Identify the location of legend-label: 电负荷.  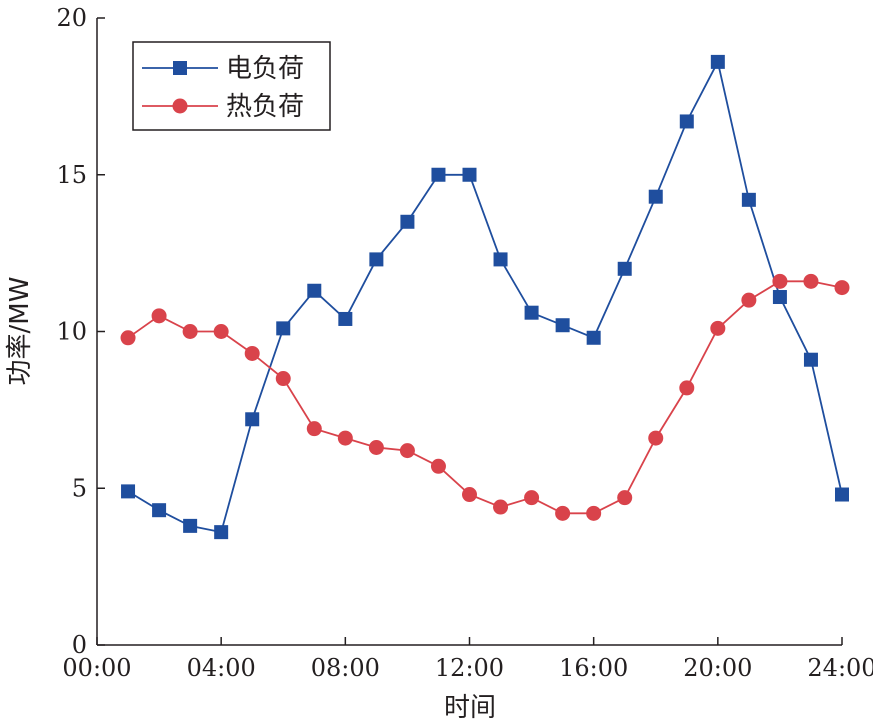
(265, 69).